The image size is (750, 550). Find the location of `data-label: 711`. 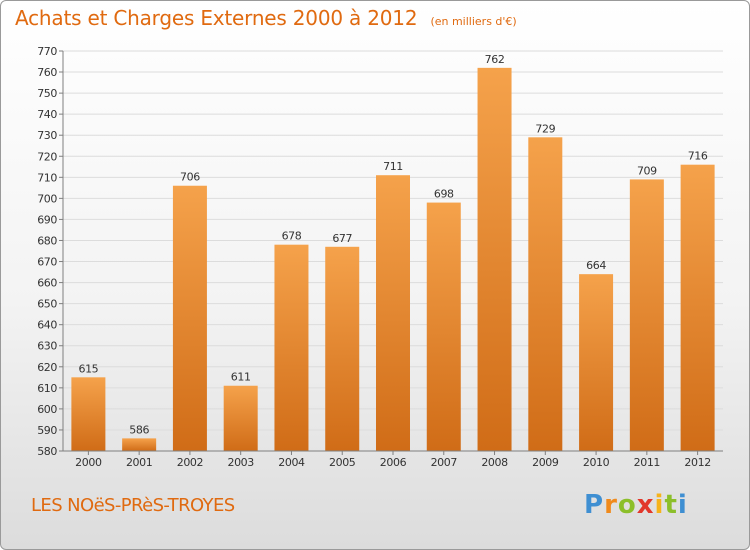

data-label: 711 is located at coordinates (393, 166).